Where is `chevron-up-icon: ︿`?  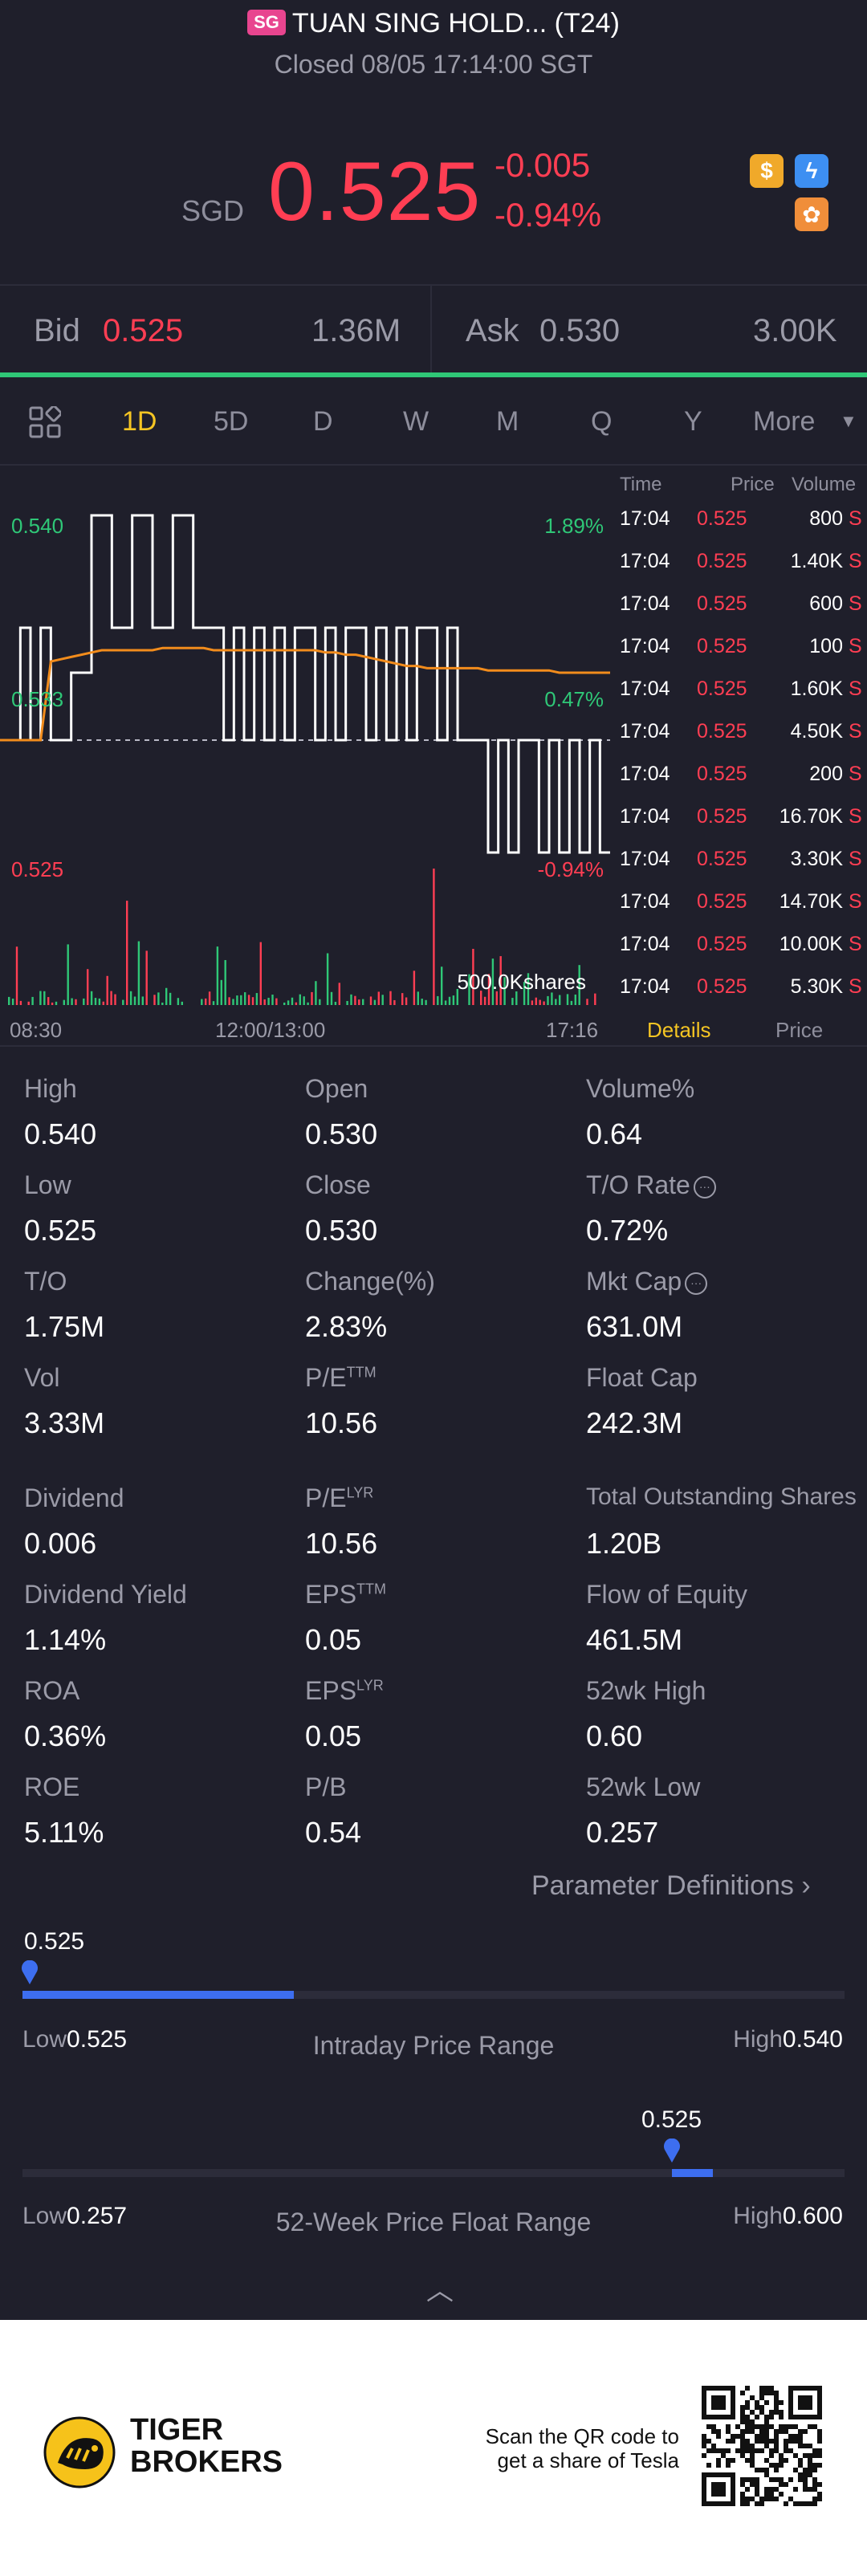 chevron-up-icon: ︿ is located at coordinates (440, 2291).